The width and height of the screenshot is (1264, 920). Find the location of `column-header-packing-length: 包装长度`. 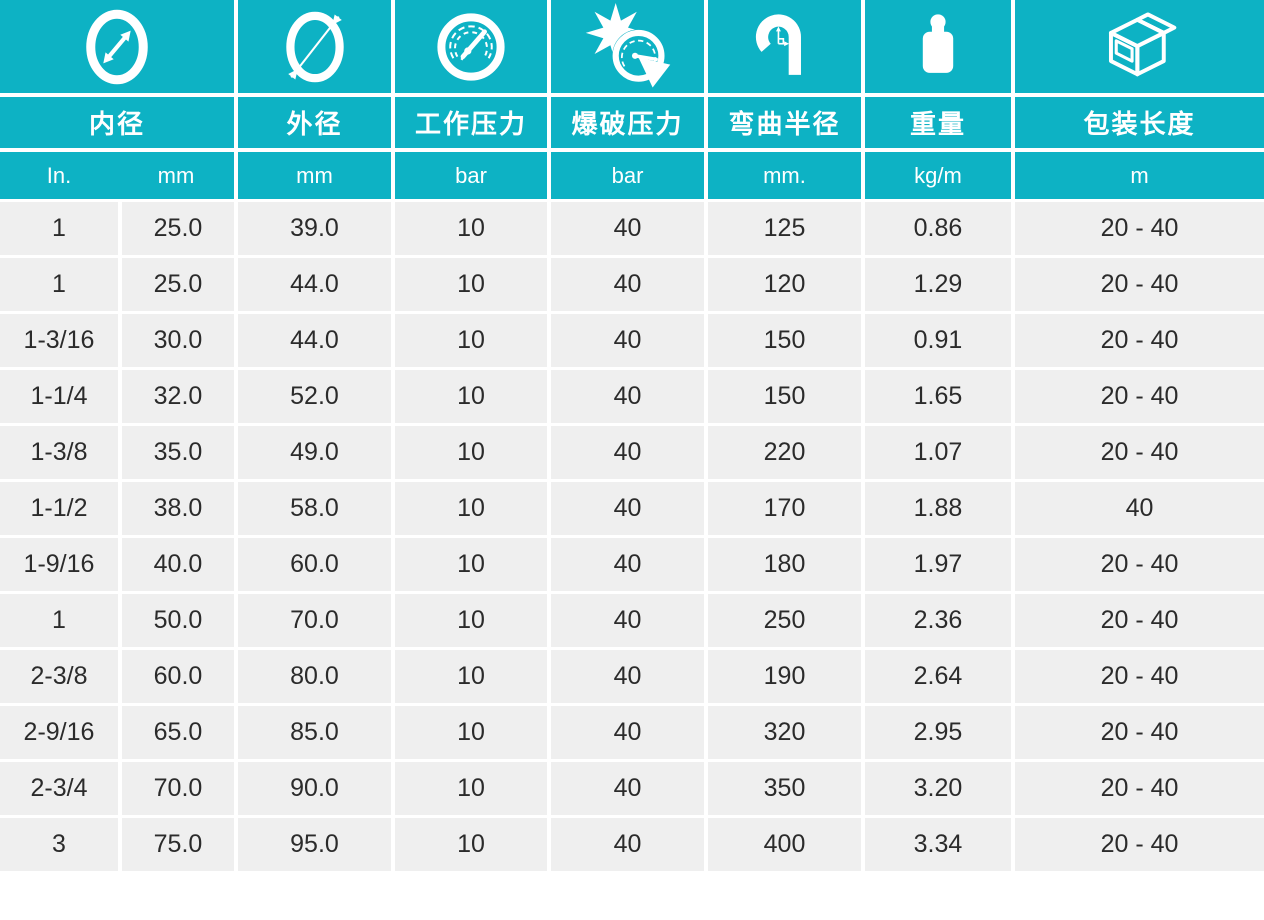

column-header-packing-length: 包装长度 is located at coordinates (1139, 122).